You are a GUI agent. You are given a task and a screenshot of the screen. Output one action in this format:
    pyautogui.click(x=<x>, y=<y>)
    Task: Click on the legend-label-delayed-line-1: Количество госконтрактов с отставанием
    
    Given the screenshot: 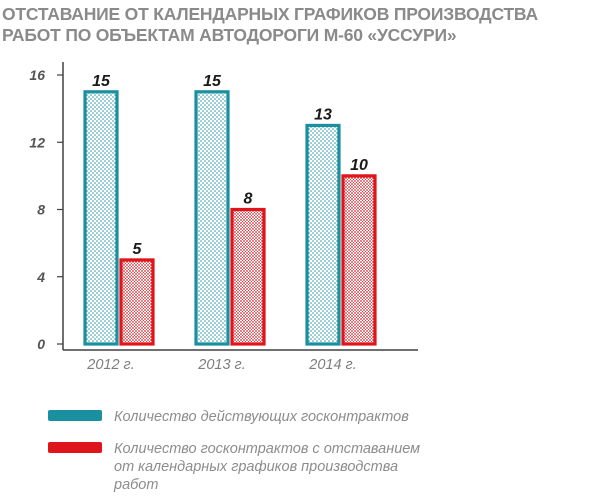 What is the action you would take?
    pyautogui.click(x=267, y=449)
    